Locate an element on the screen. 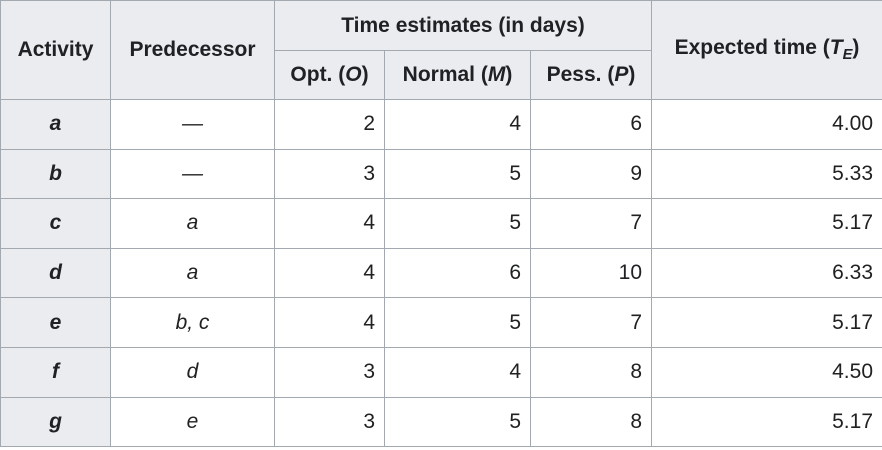  table-row: c a 4 5 7 5.17 is located at coordinates (441, 223).